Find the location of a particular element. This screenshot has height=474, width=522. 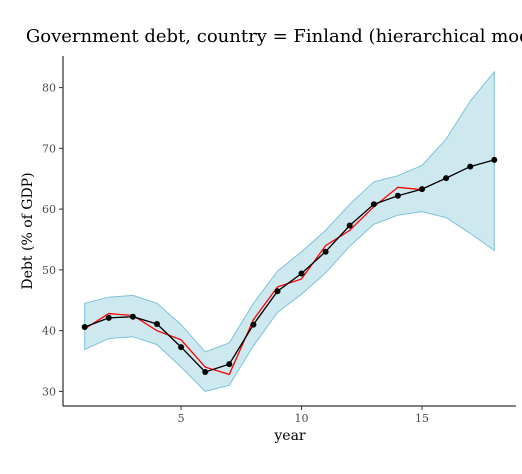

y-axis-label: Debt (% of GDP) is located at coordinates (28, 230).